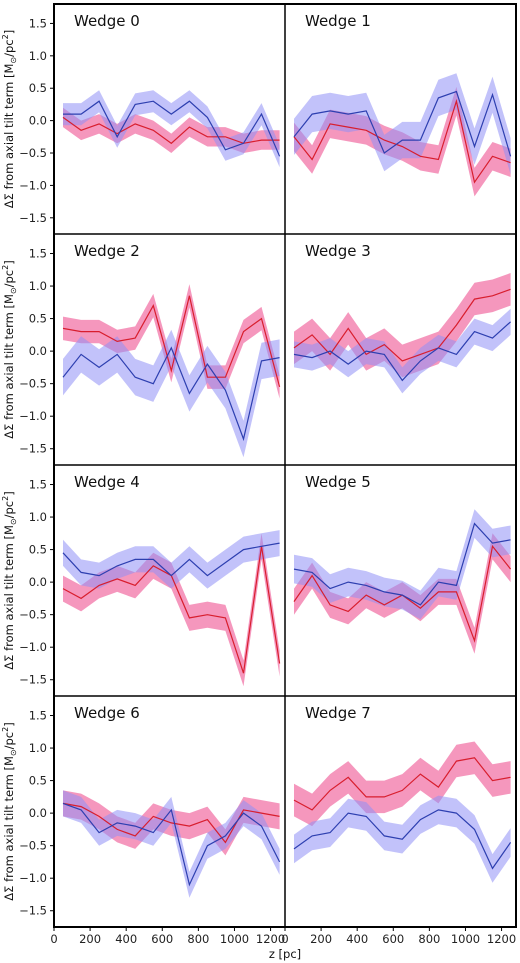 The width and height of the screenshot is (520, 963). I want to click on panel-title: Wedge 7, so click(338, 713).